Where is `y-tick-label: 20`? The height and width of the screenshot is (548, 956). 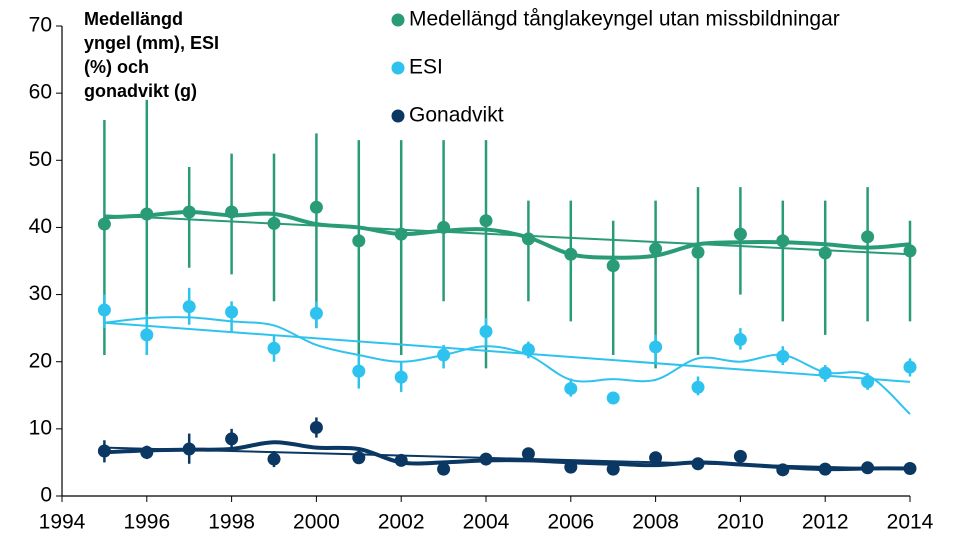
y-tick-label: 20 is located at coordinates (40, 360).